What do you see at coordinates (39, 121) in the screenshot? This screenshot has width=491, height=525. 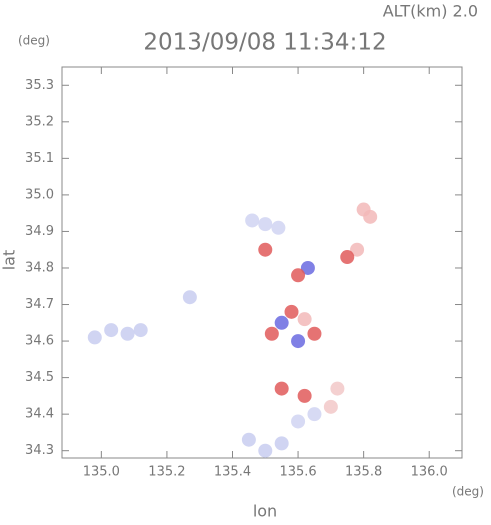 I see `y-tick-label: 35.2` at bounding box center [39, 121].